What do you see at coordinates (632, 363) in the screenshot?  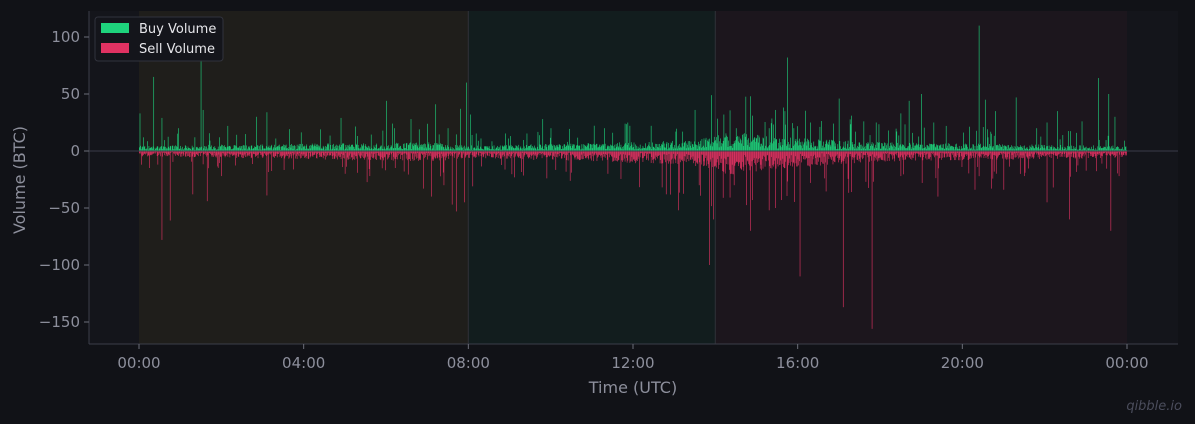 I see `x-tick-label: 12:00` at bounding box center [632, 363].